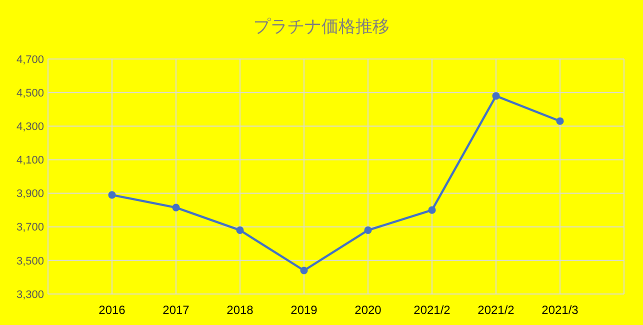 Image resolution: width=643 pixels, height=325 pixels. I want to click on y-tick-label: 4,500, so click(30, 93).